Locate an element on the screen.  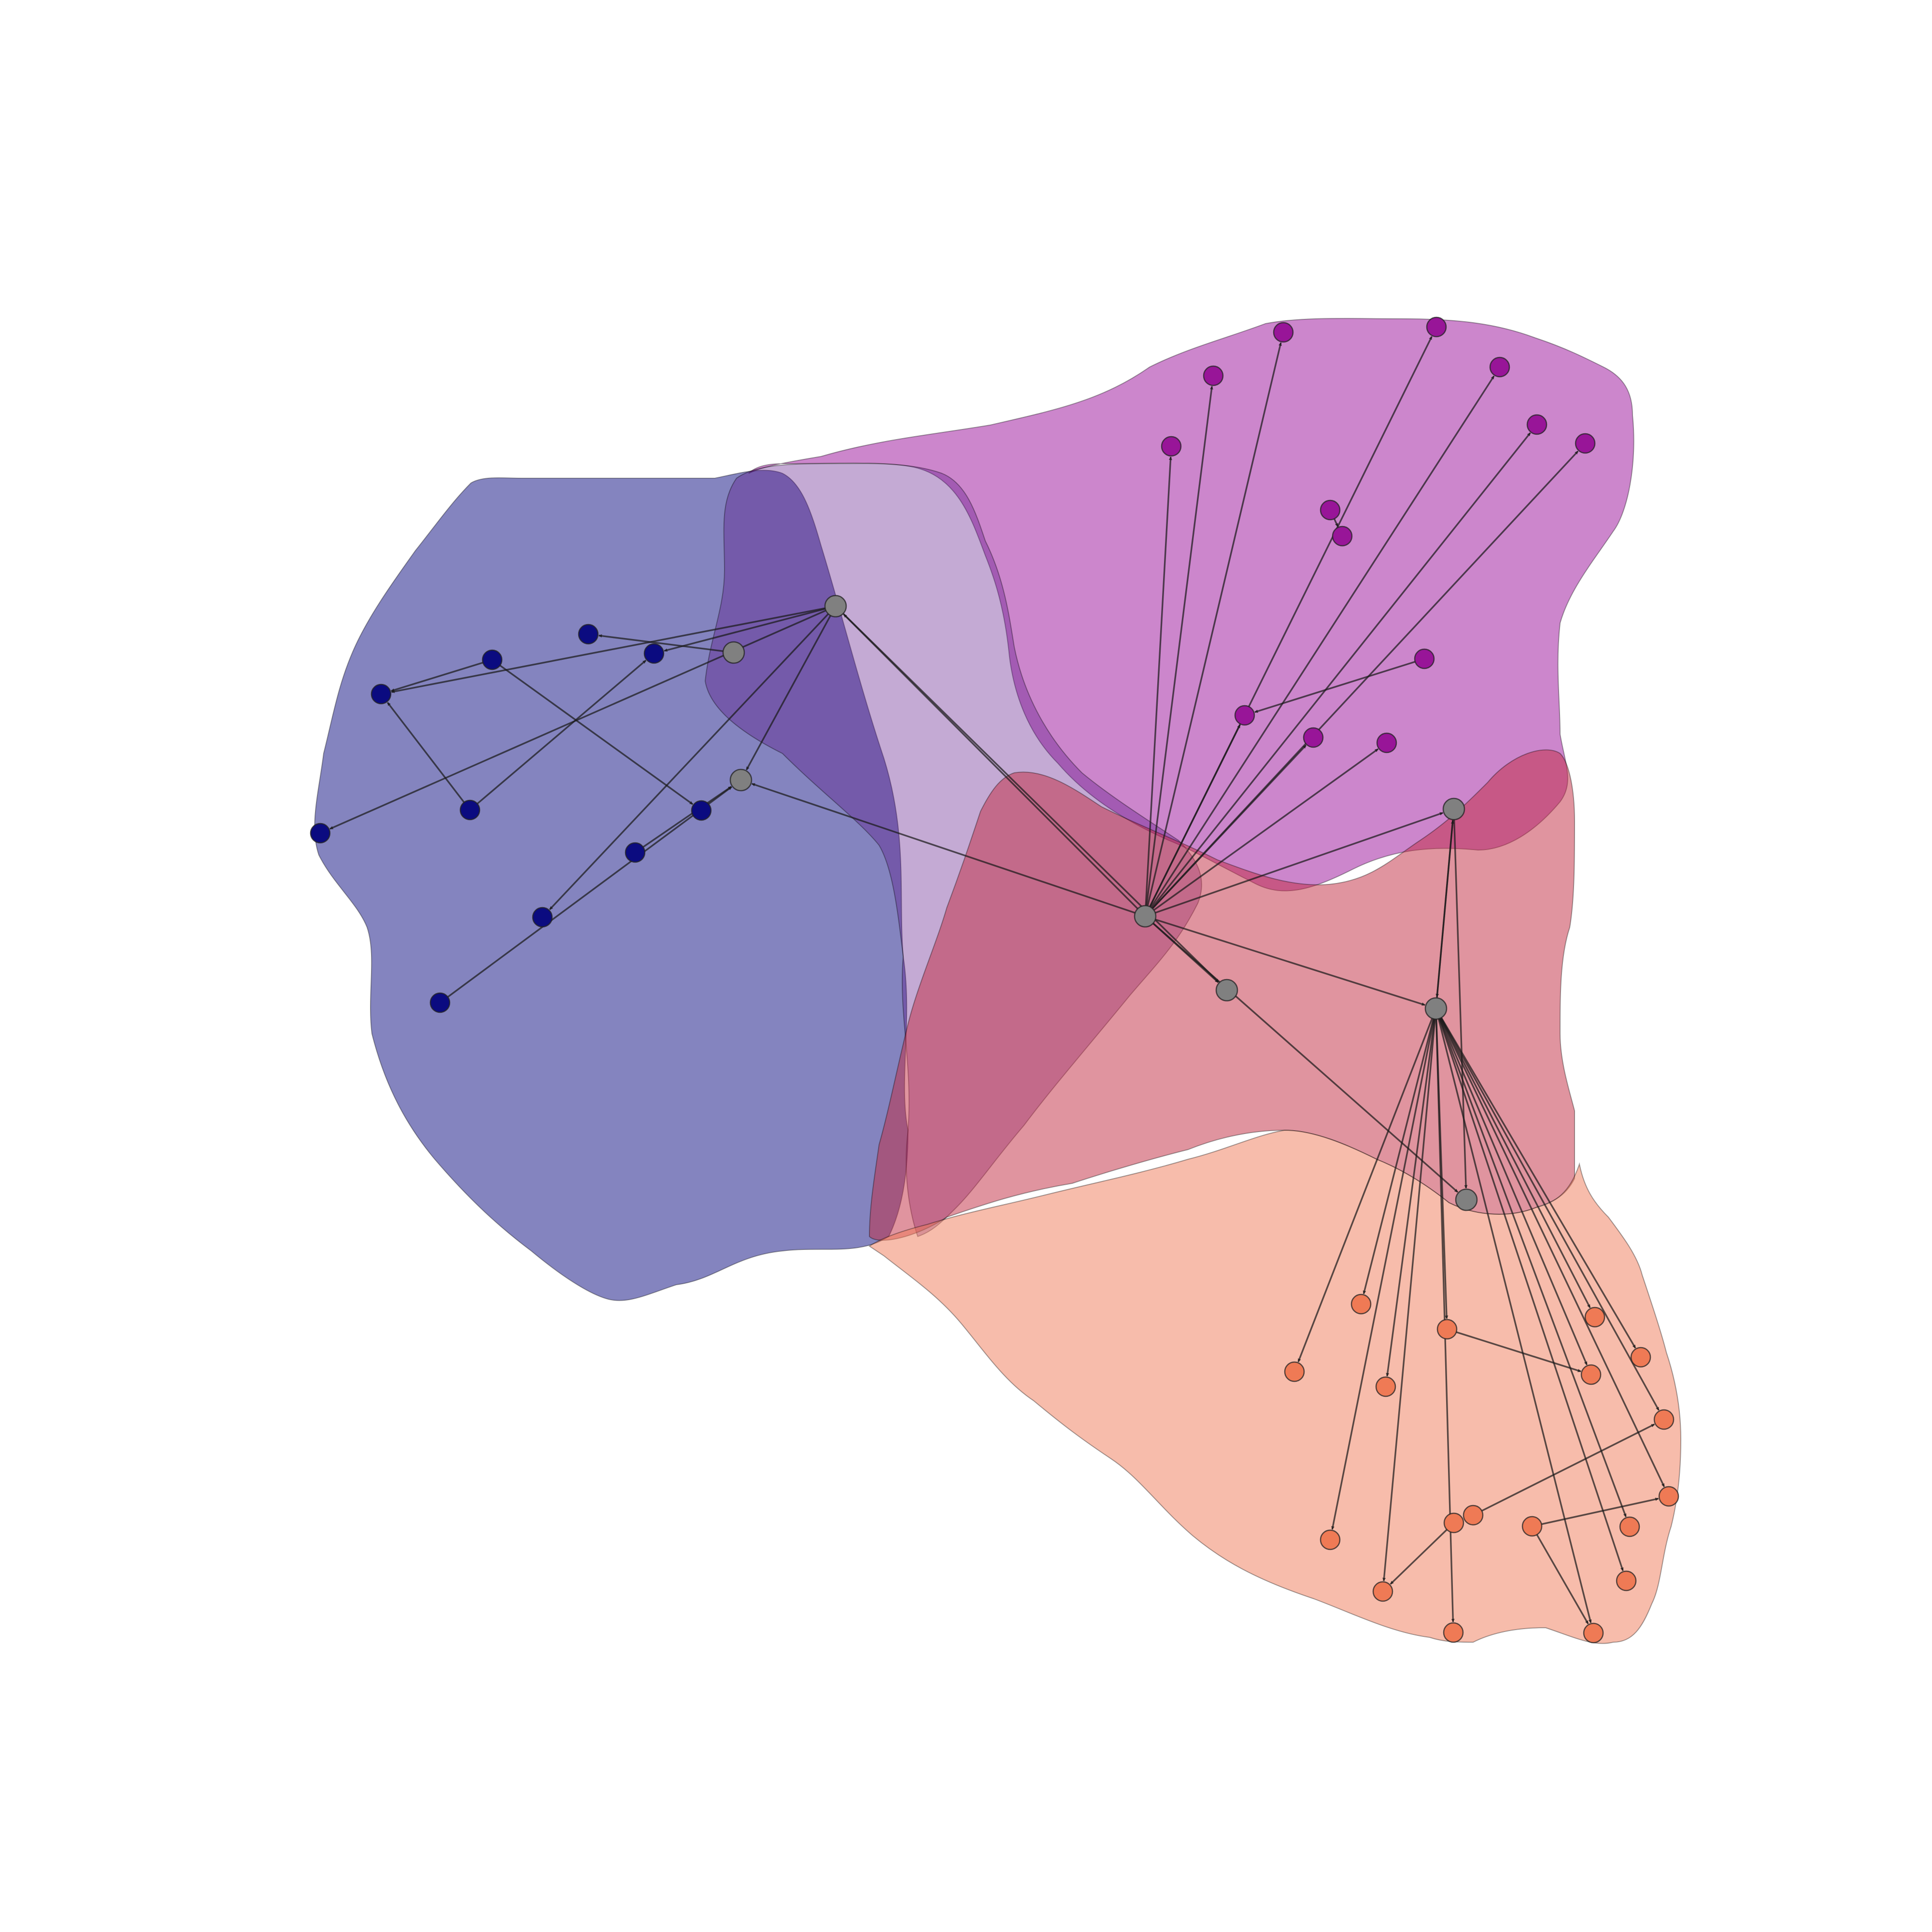
edge-o18-o15 is located at coordinates (1562, 1579).